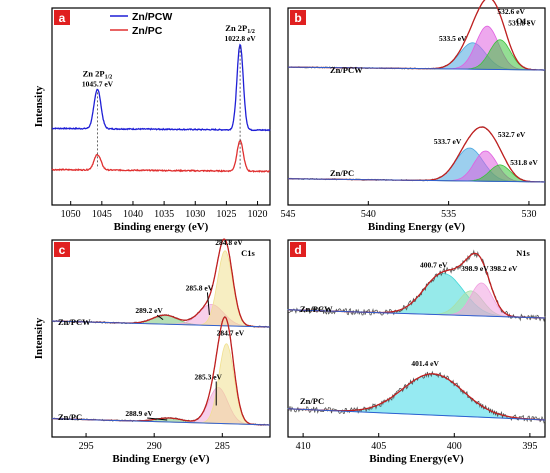  I want to click on component-label: 533.5 eV, so click(453, 38).